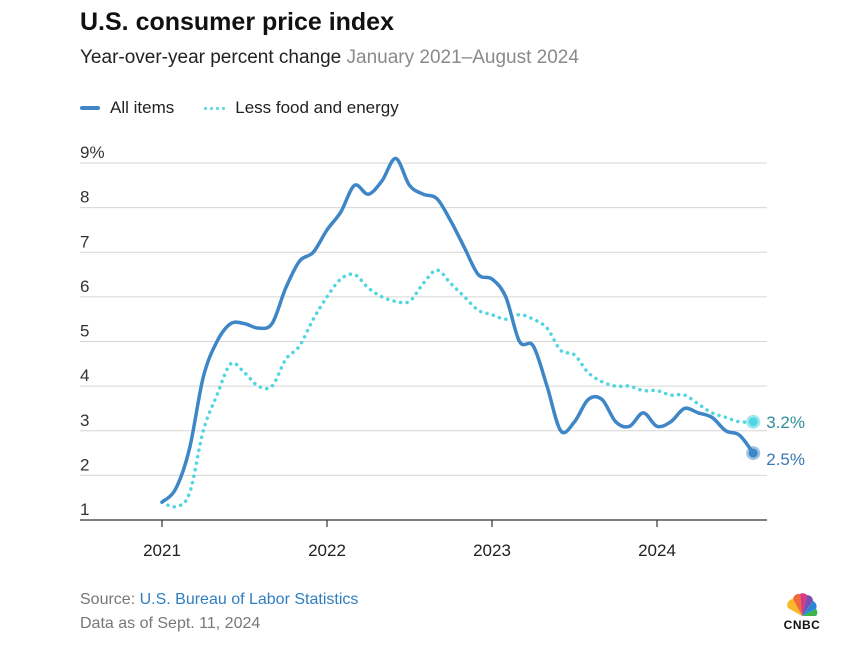  What do you see at coordinates (211, 57) in the screenshot?
I see `subtitle-main: Year-over-year percent change` at bounding box center [211, 57].